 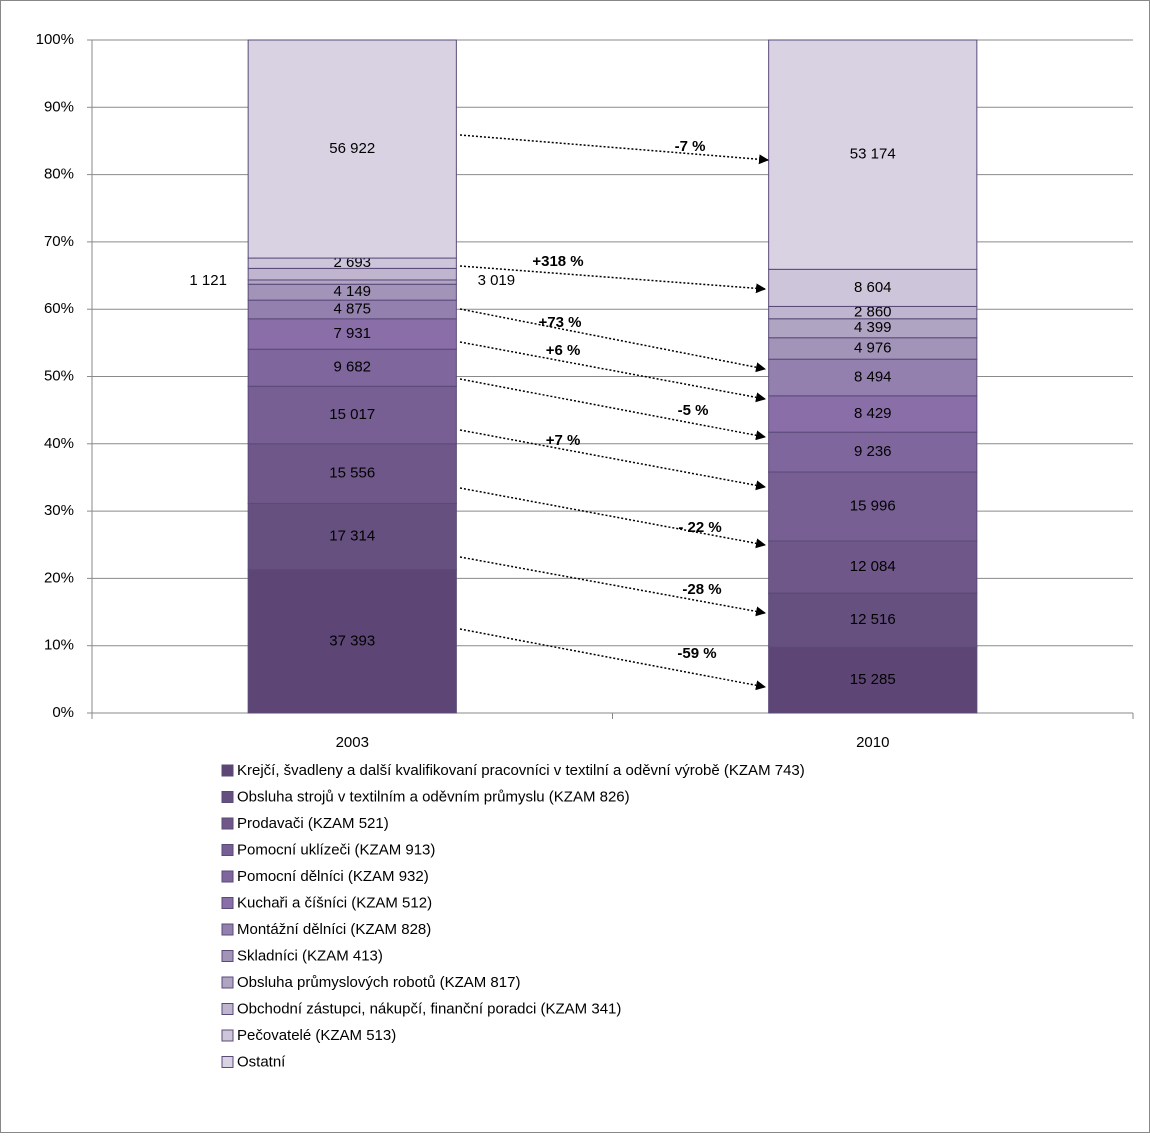 I want to click on data-label: 17 314, so click(x=352, y=536).